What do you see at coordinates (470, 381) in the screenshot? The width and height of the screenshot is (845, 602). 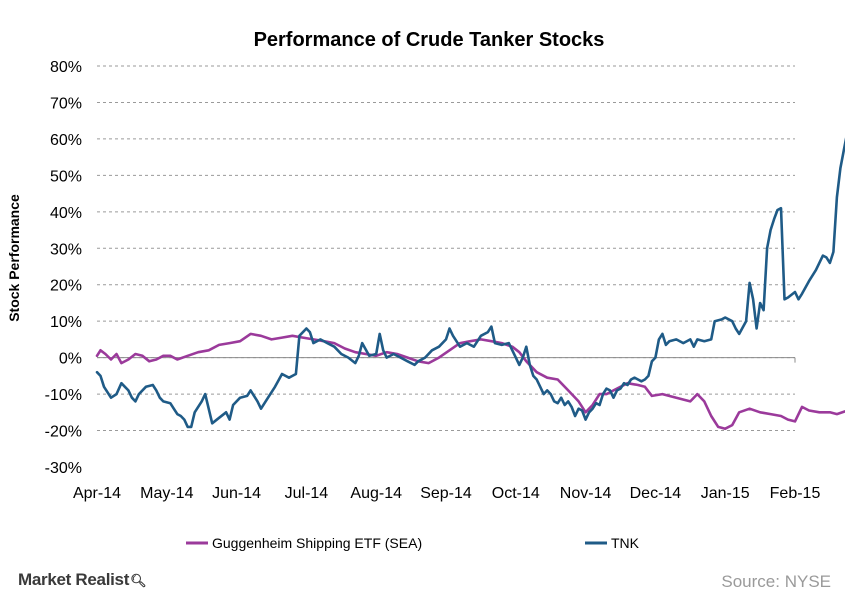 I see `series-line-sea` at bounding box center [470, 381].